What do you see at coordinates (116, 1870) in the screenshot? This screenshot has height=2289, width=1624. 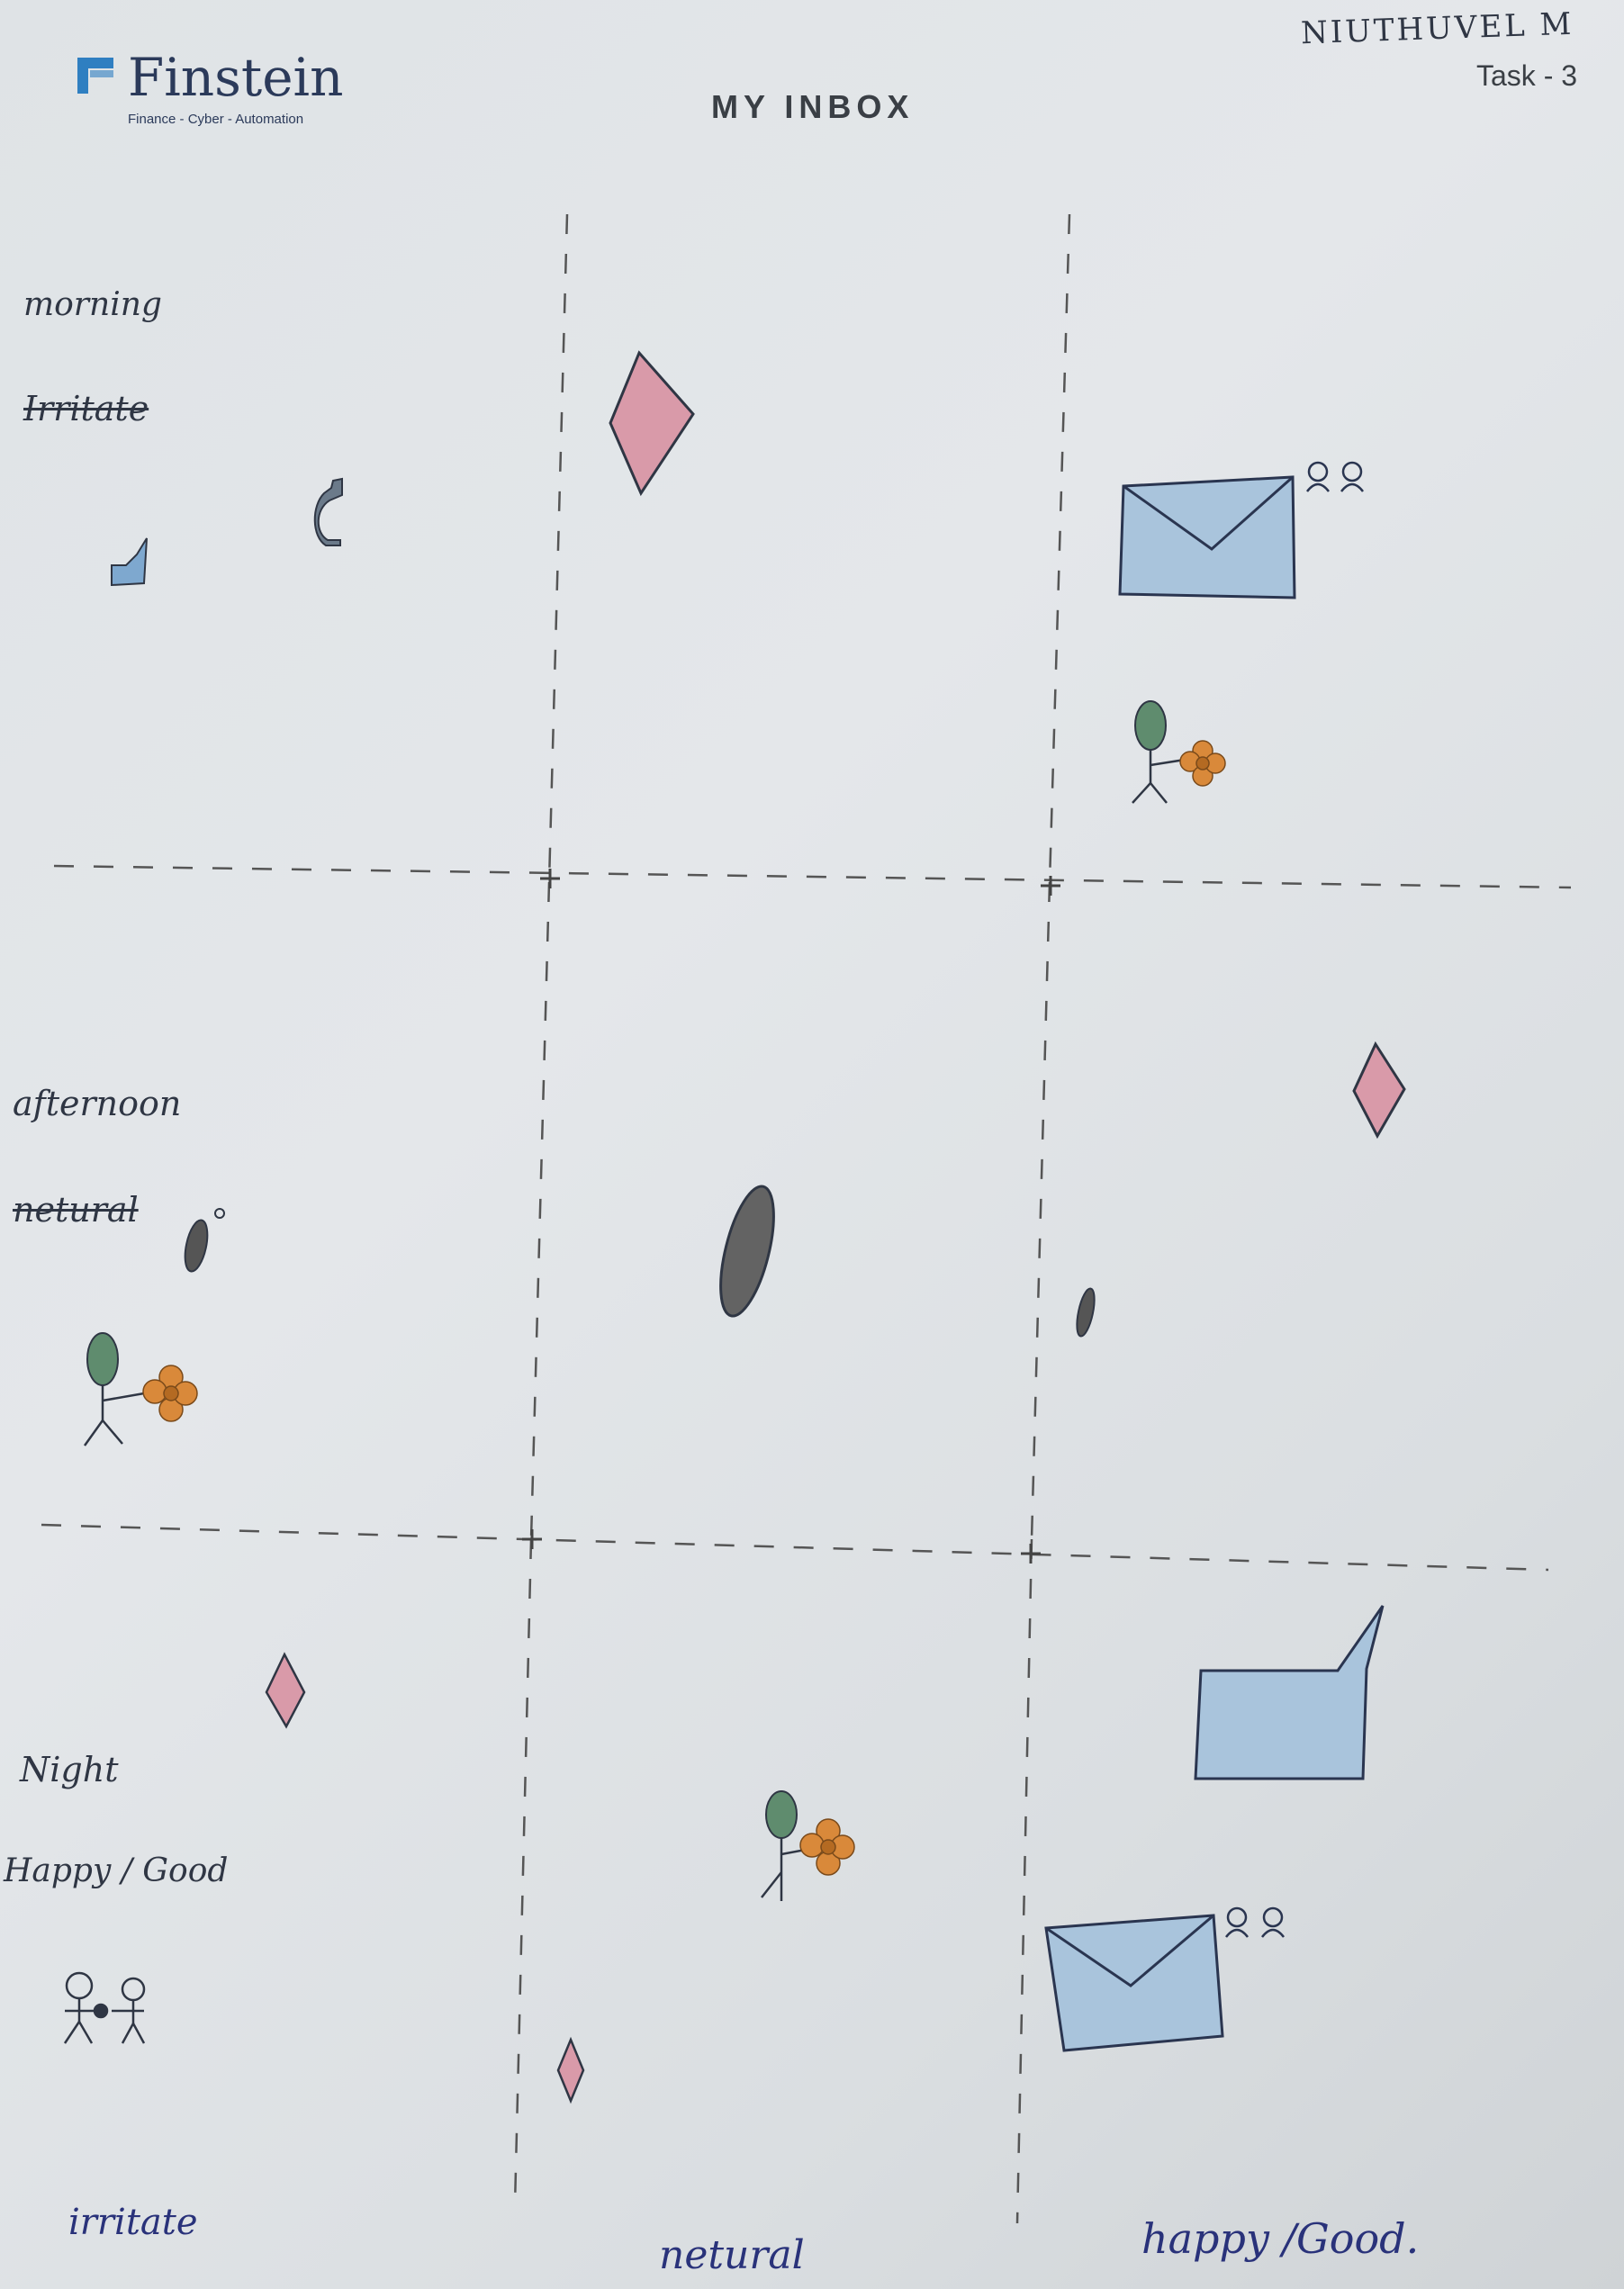 I see `row-mood-label: Happy / Good` at bounding box center [116, 1870].